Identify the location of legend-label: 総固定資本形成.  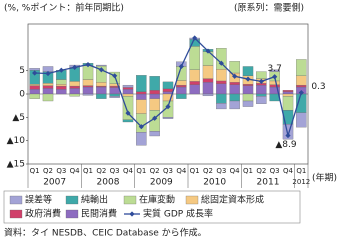
(232, 200).